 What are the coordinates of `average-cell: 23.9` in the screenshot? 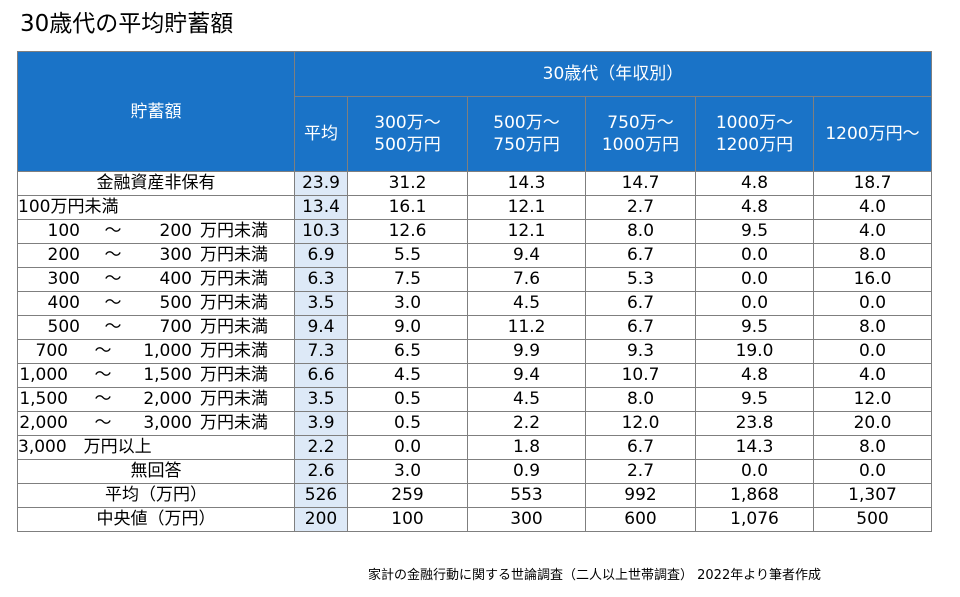 It's located at (321, 183).